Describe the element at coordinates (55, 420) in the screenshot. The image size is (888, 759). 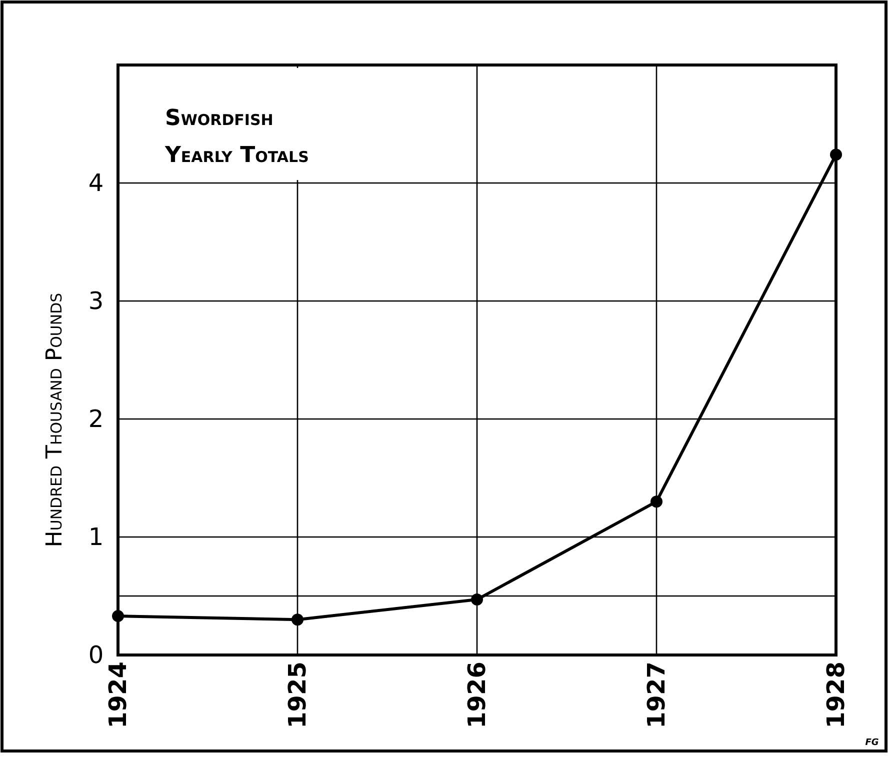
I see `y-axis-title: Hundred Thousand Pounds` at that location.